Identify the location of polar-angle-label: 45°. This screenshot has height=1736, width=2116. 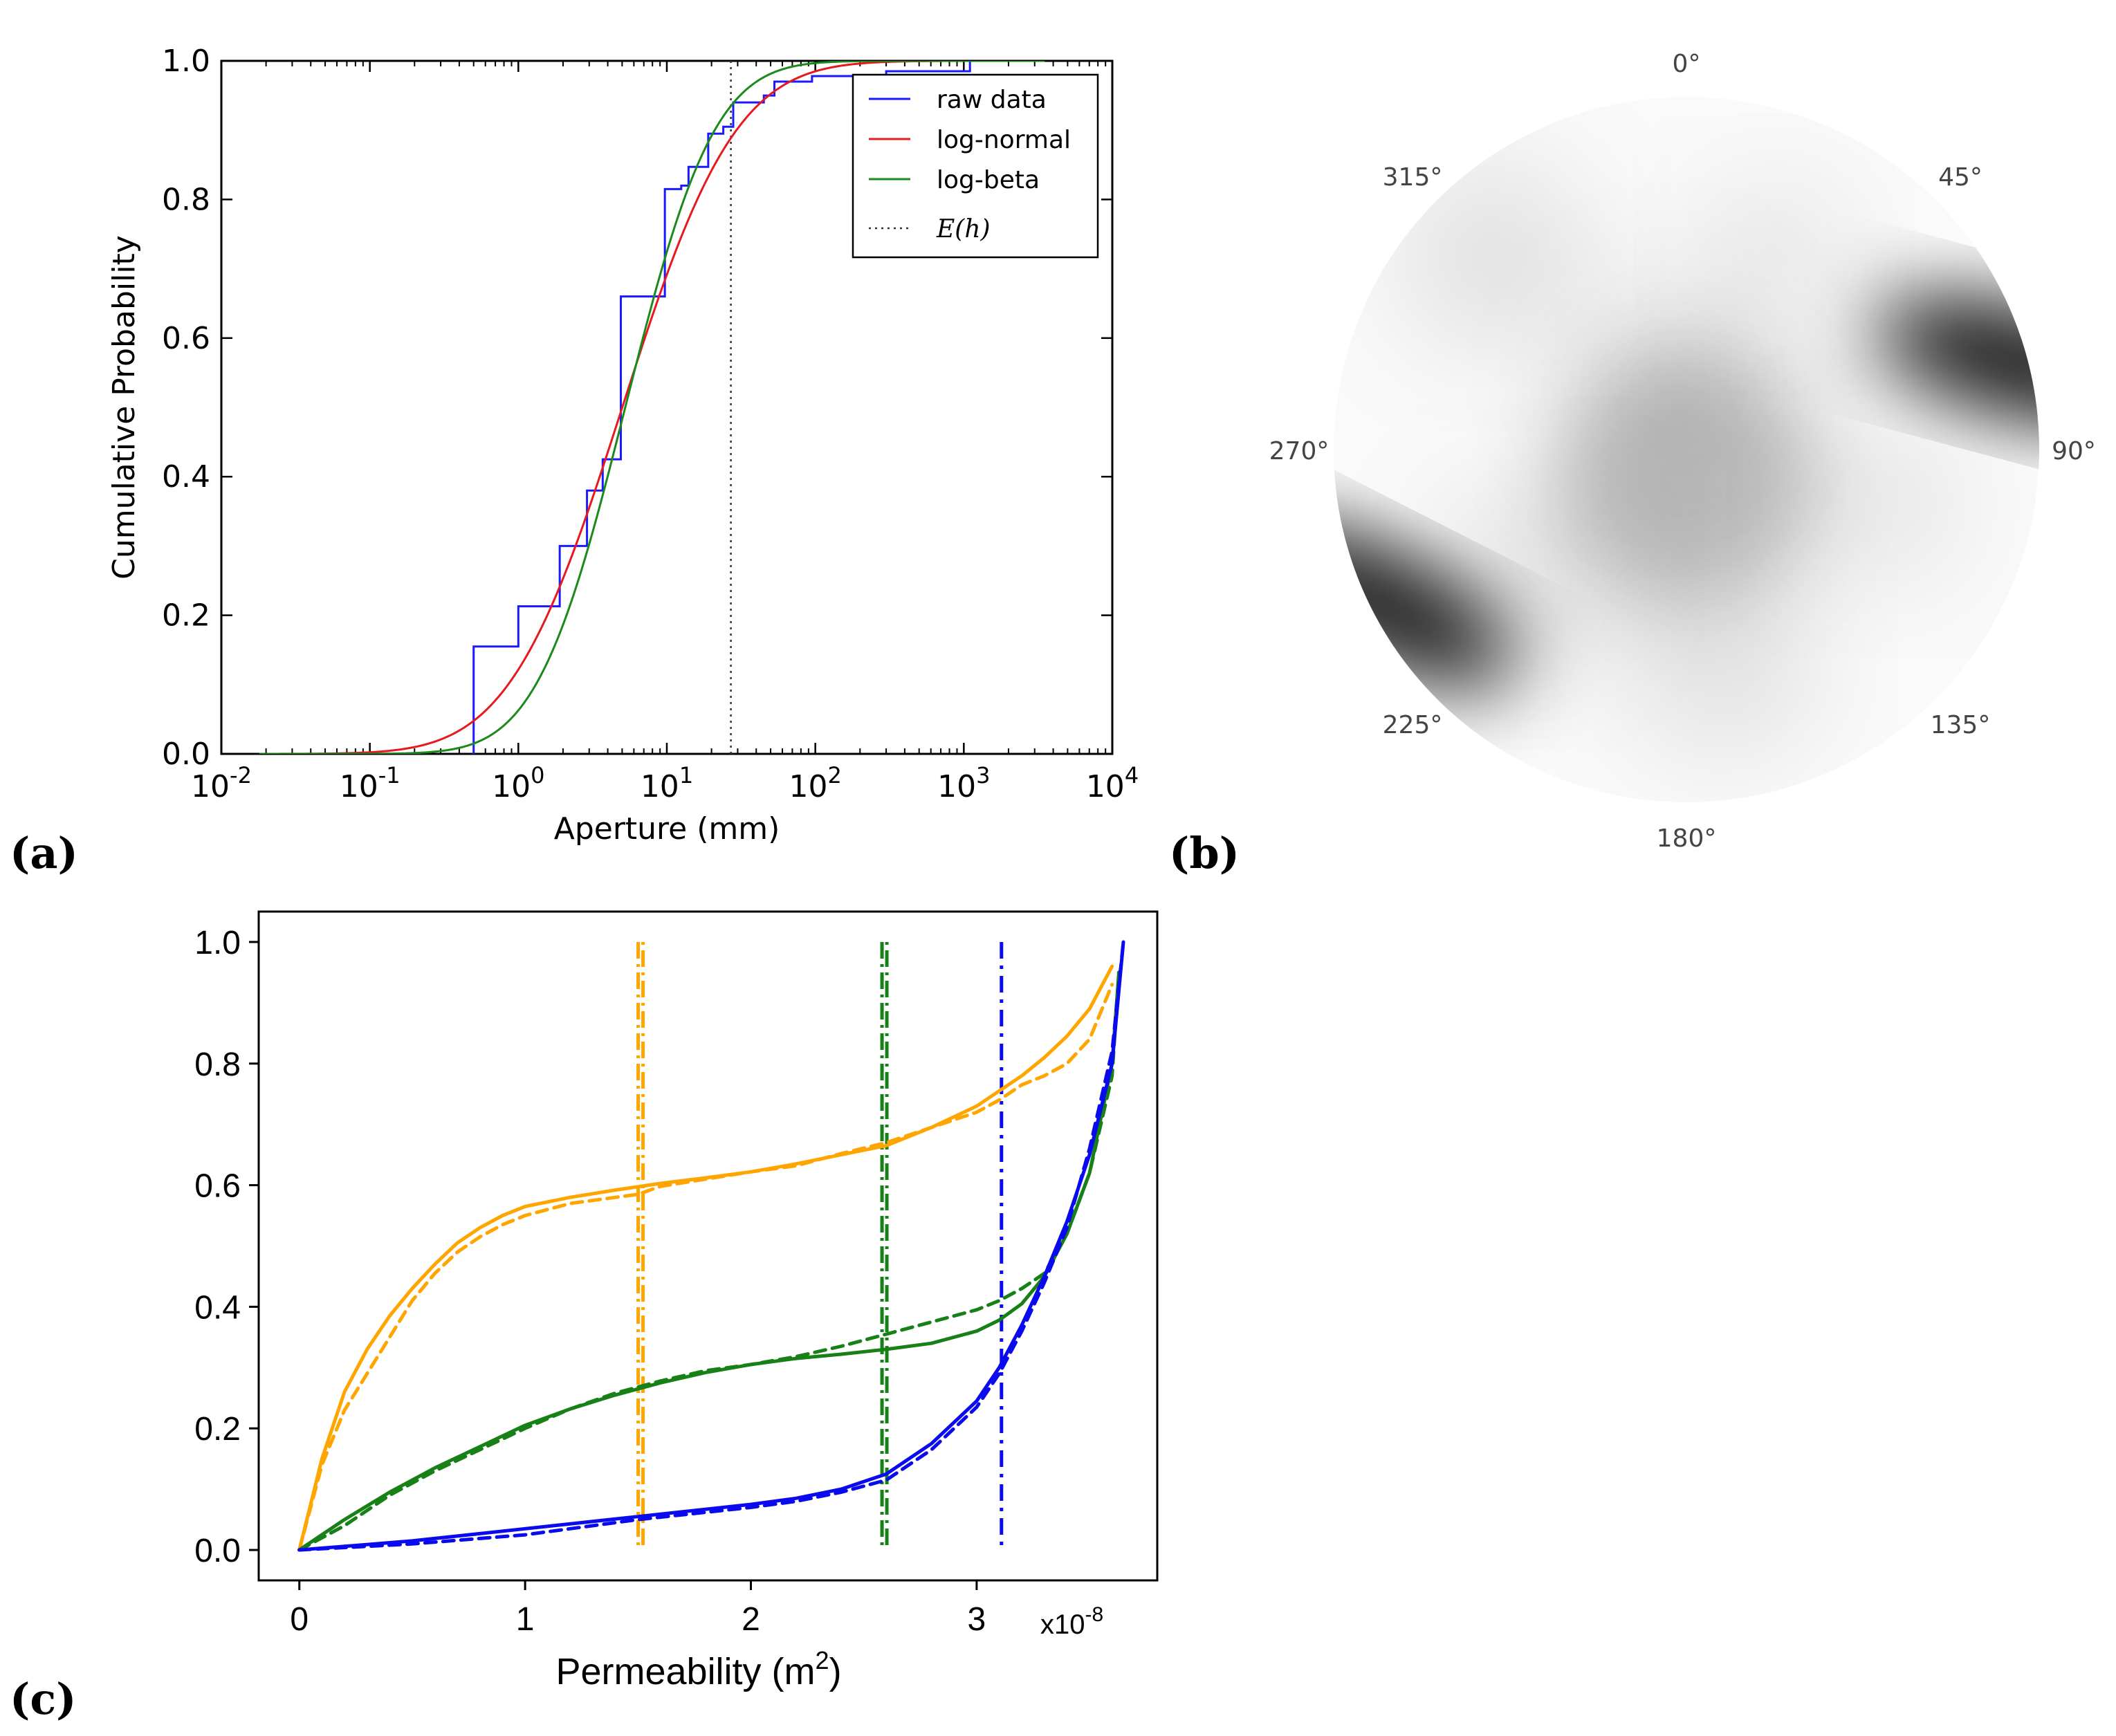
(1960, 177).